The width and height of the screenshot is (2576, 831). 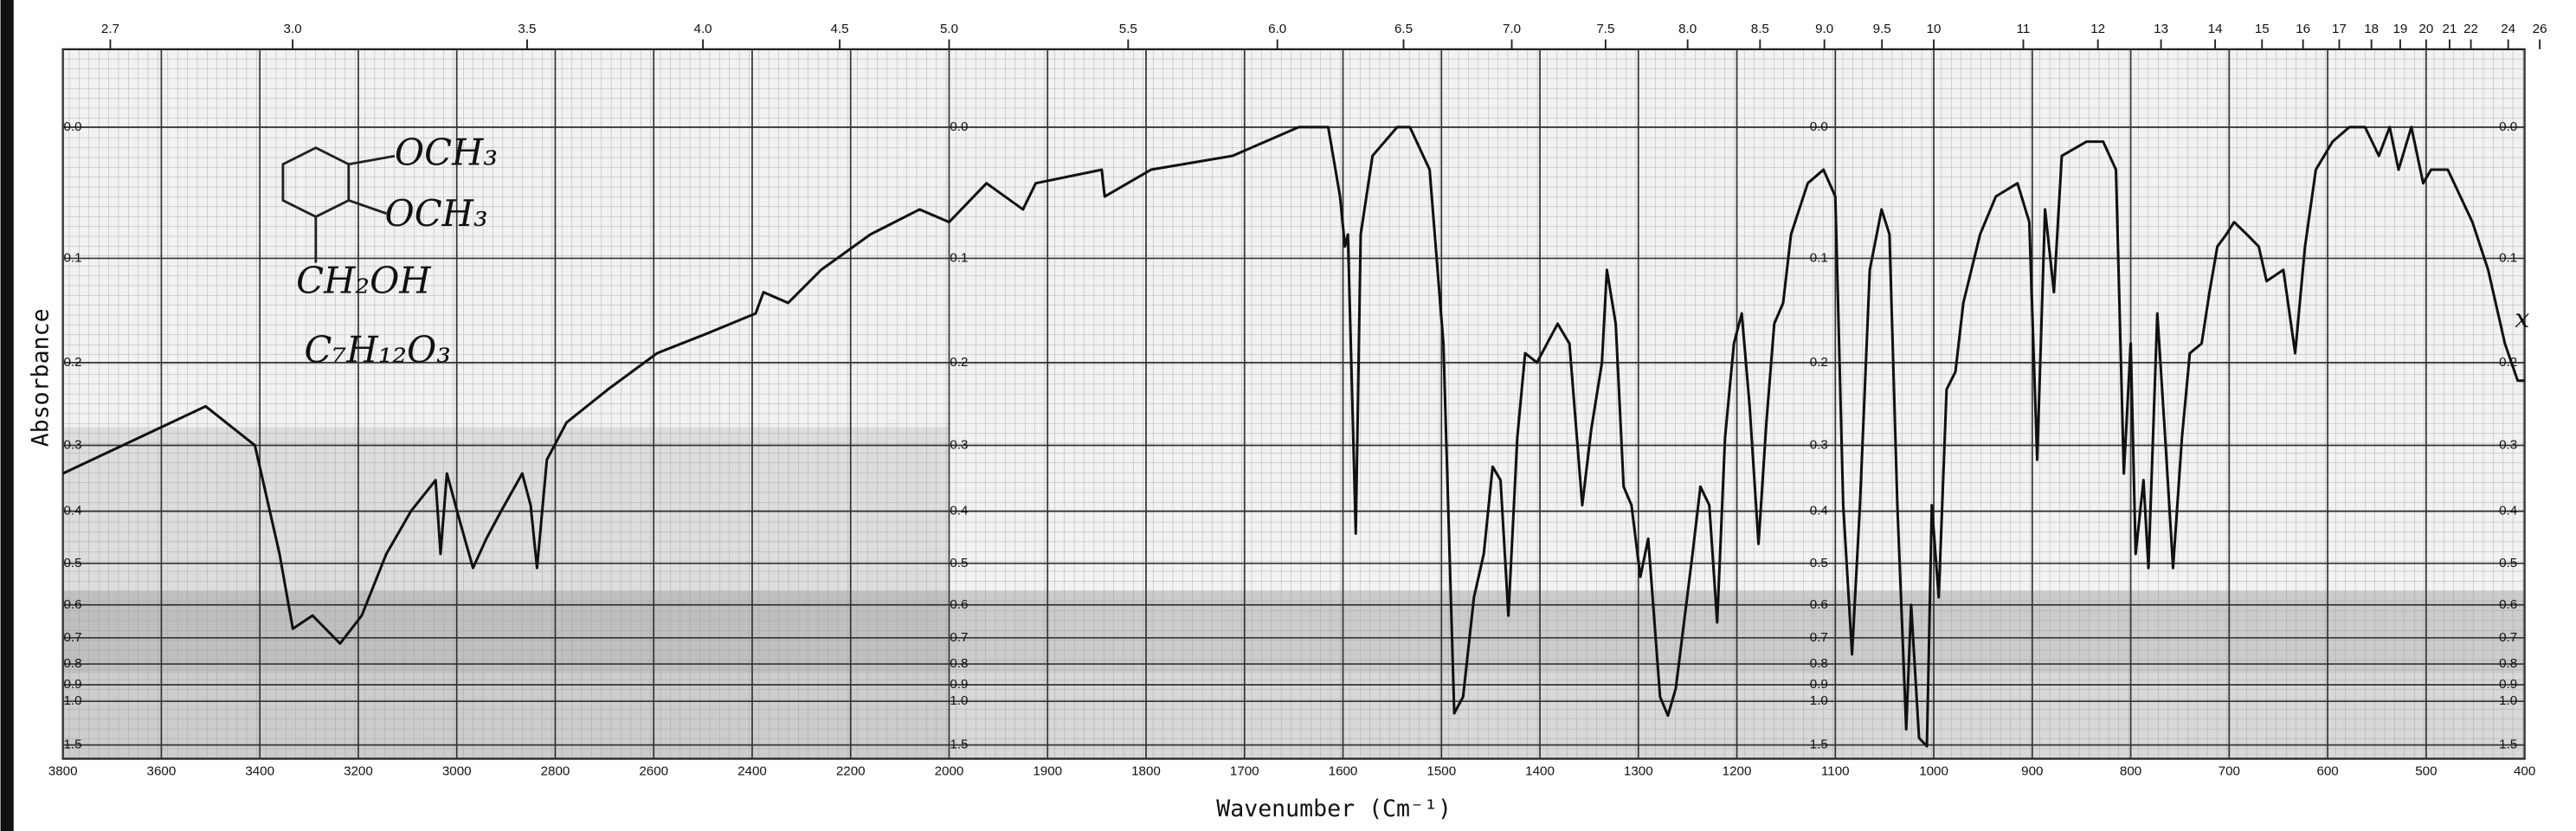 What do you see at coordinates (41, 377) in the screenshot?
I see `y-axis-title: Absorbance` at bounding box center [41, 377].